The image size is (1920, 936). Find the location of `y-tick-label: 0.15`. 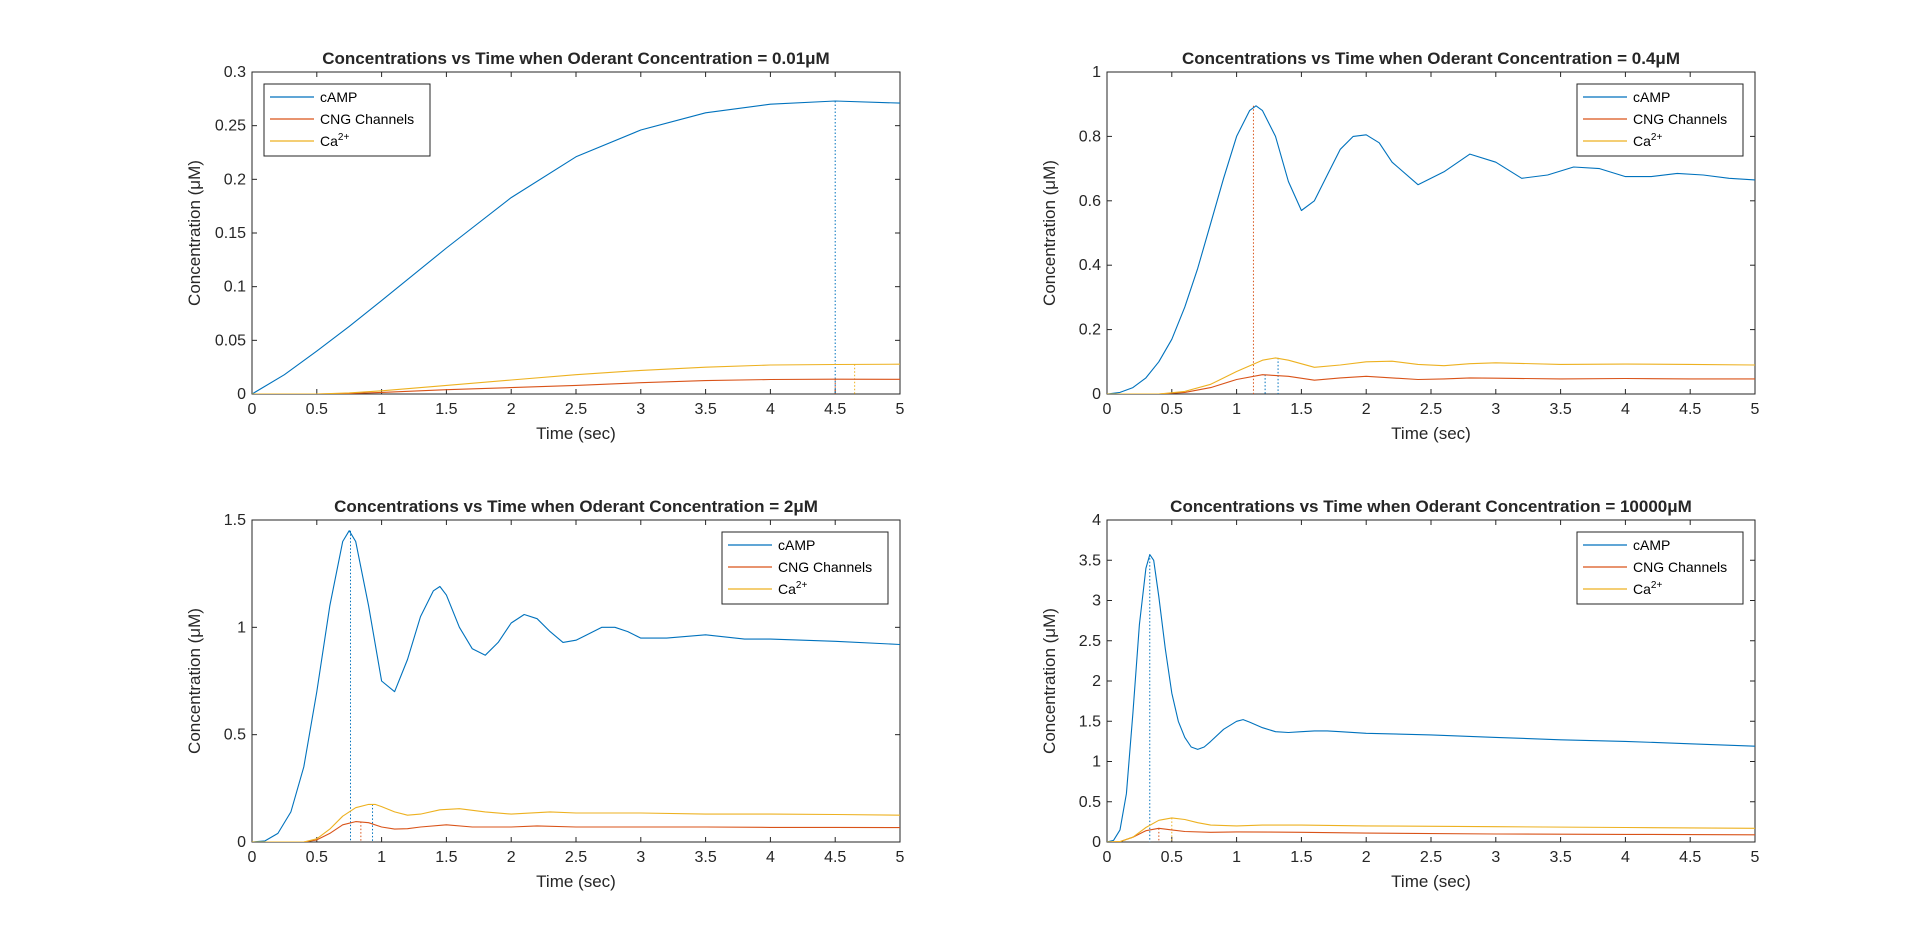

y-tick-label: 0.15 is located at coordinates (230, 233).